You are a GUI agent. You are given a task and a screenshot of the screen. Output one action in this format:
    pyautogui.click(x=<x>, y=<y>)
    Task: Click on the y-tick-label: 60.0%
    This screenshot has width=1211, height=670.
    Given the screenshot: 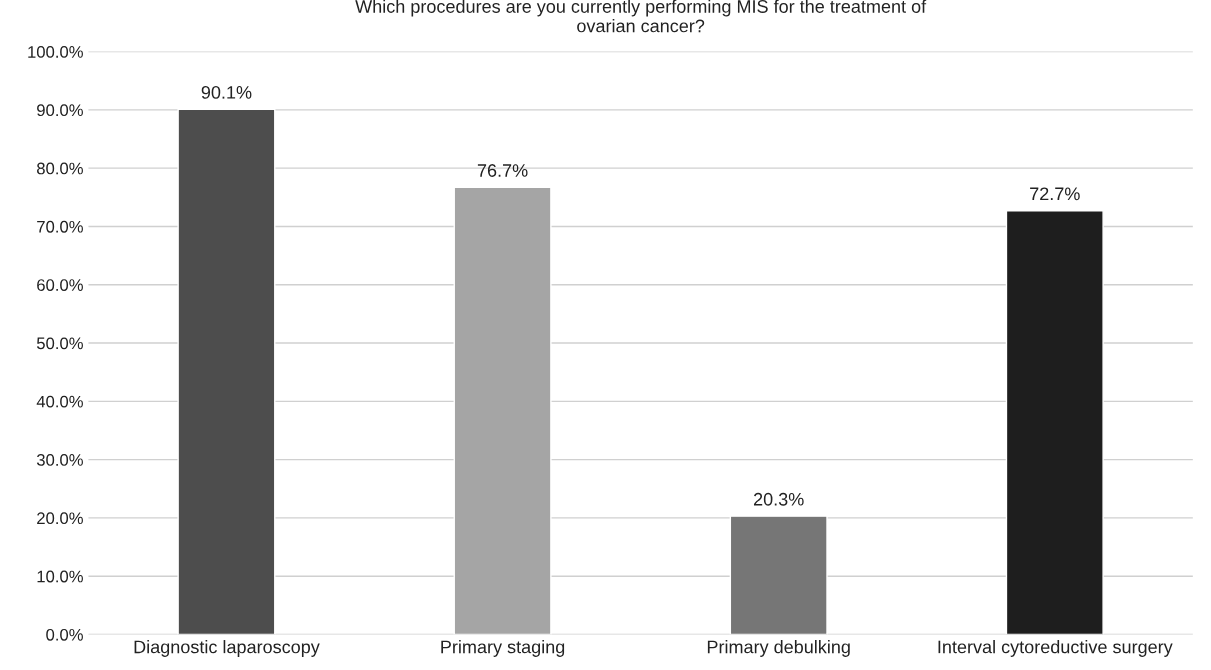 What is the action you would take?
    pyautogui.click(x=60, y=285)
    